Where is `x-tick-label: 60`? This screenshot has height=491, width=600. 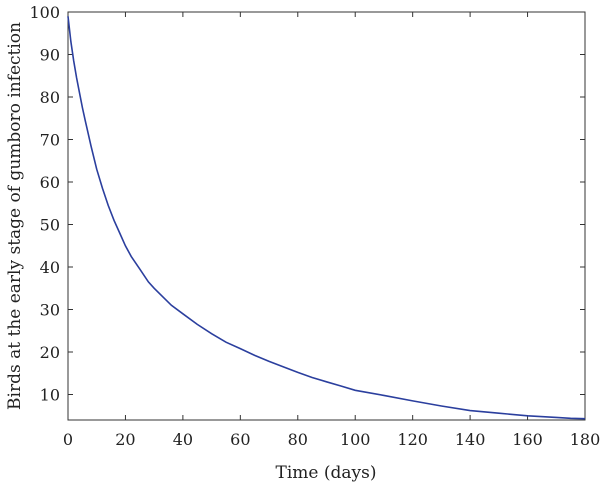 x-tick-label: 60 is located at coordinates (240, 439).